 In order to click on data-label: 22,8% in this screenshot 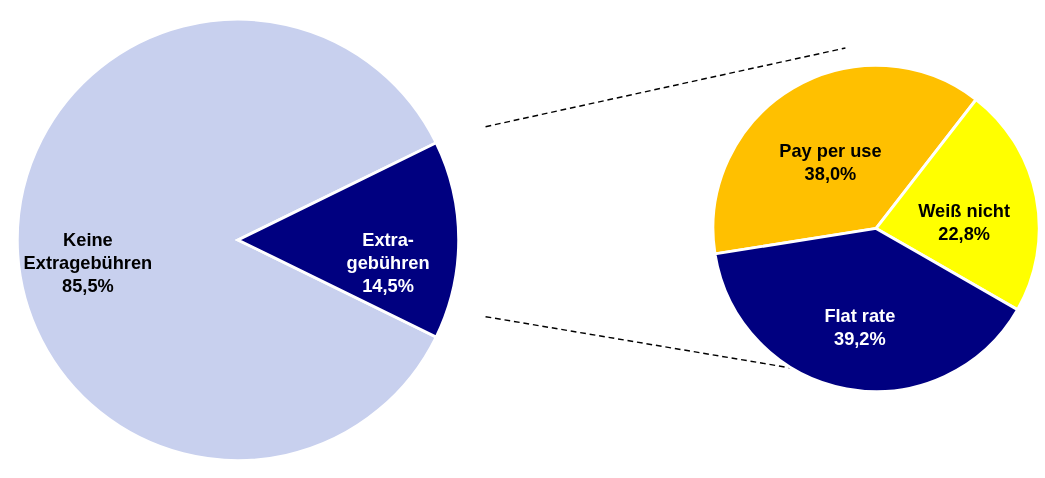, I will do `click(964, 233)`.